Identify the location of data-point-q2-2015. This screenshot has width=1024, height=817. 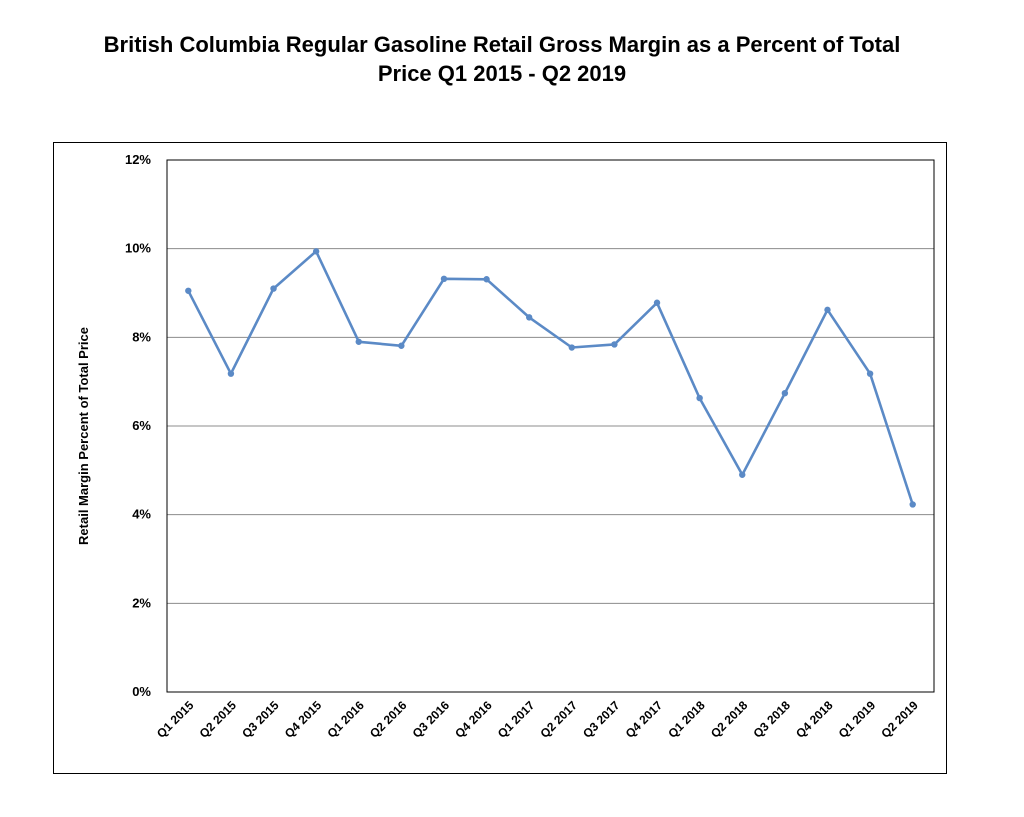
(231, 373).